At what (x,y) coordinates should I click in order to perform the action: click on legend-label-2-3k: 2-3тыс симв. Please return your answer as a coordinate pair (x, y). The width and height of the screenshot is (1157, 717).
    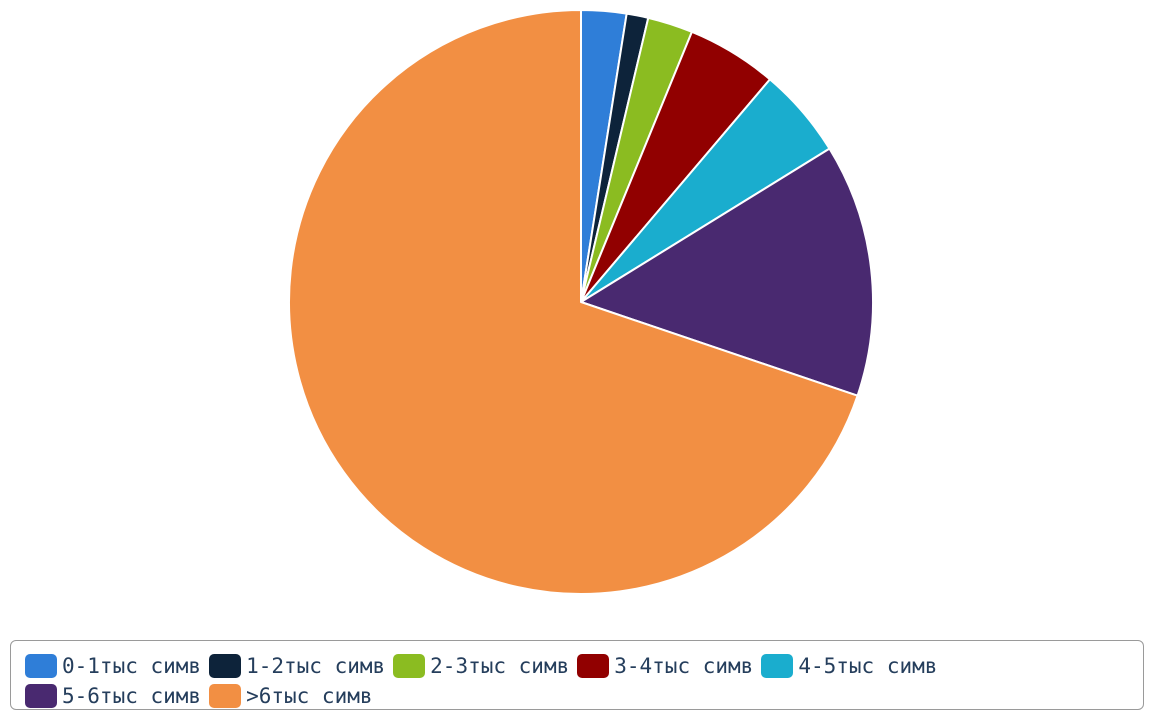
    Looking at the image, I should click on (500, 666).